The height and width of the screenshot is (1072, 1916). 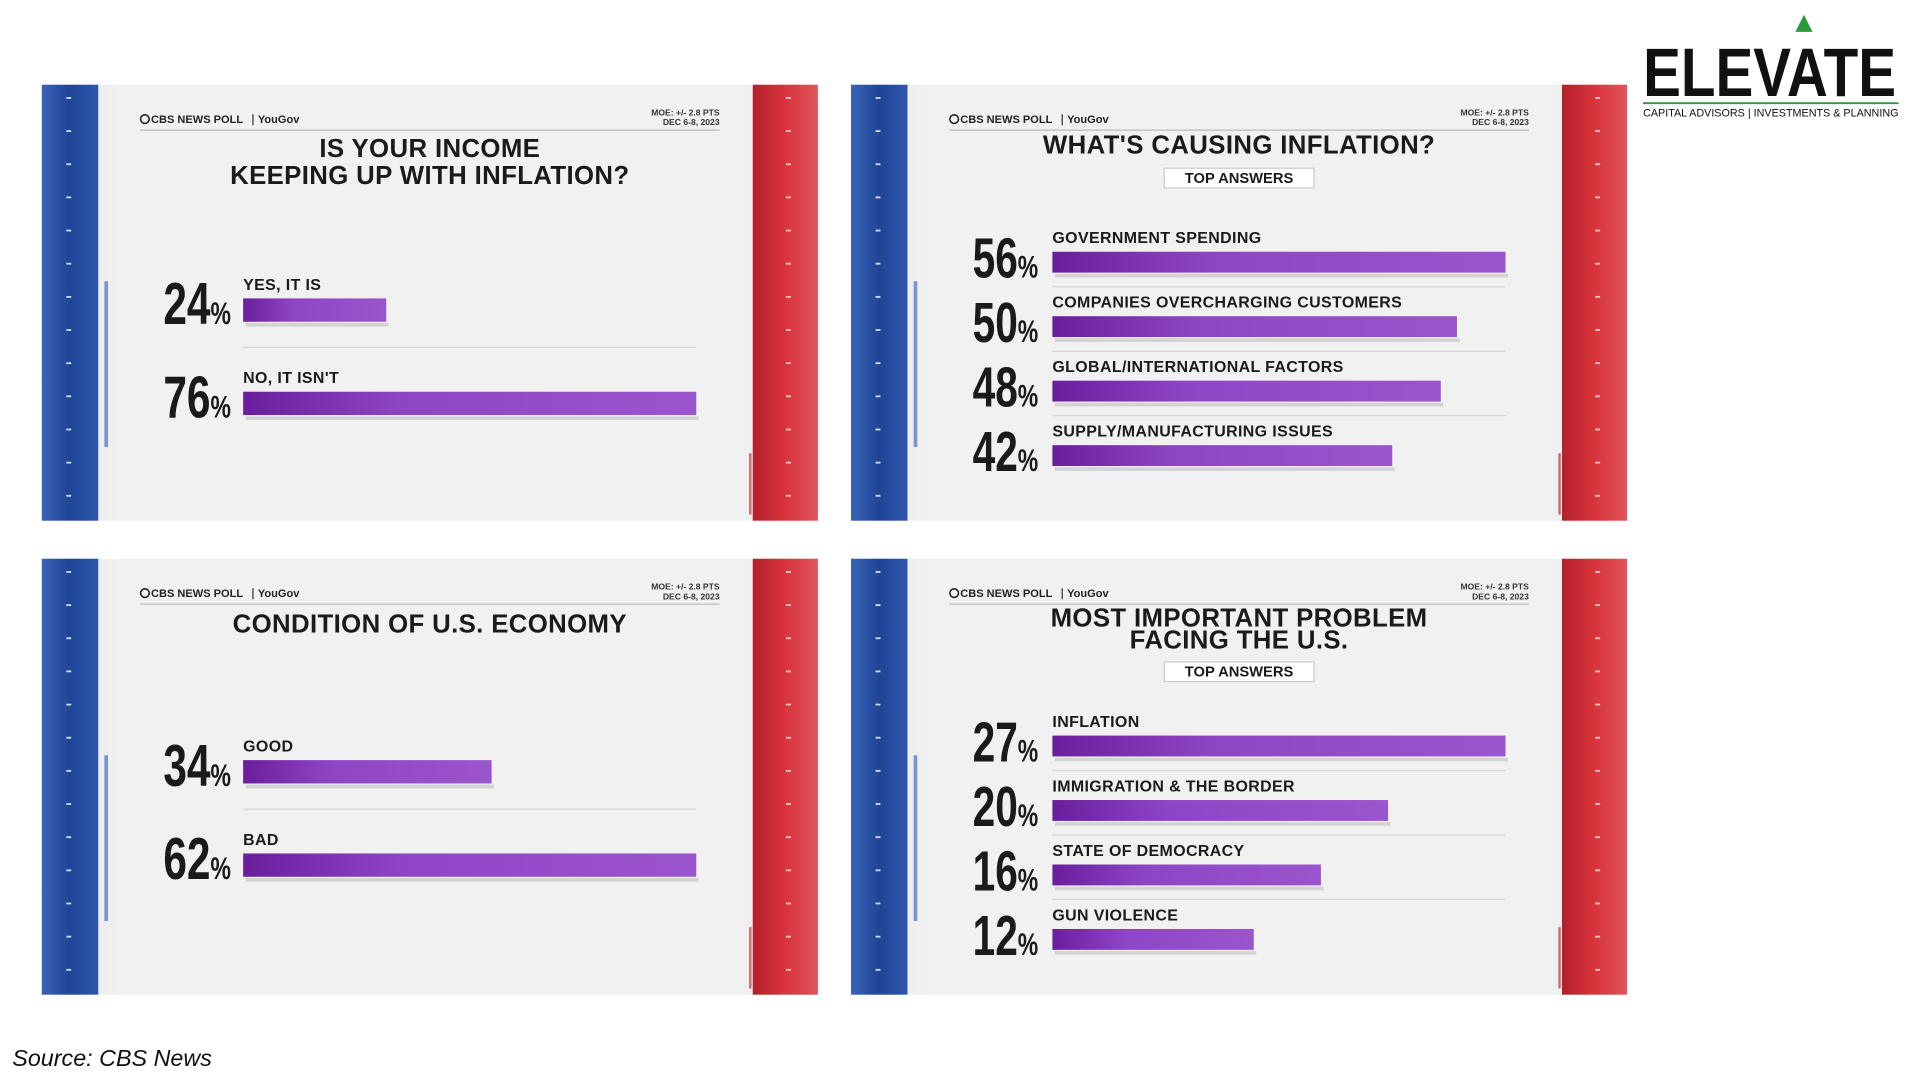 I want to click on category-label: GOVERNMENT SPENDING, so click(x=1156, y=238).